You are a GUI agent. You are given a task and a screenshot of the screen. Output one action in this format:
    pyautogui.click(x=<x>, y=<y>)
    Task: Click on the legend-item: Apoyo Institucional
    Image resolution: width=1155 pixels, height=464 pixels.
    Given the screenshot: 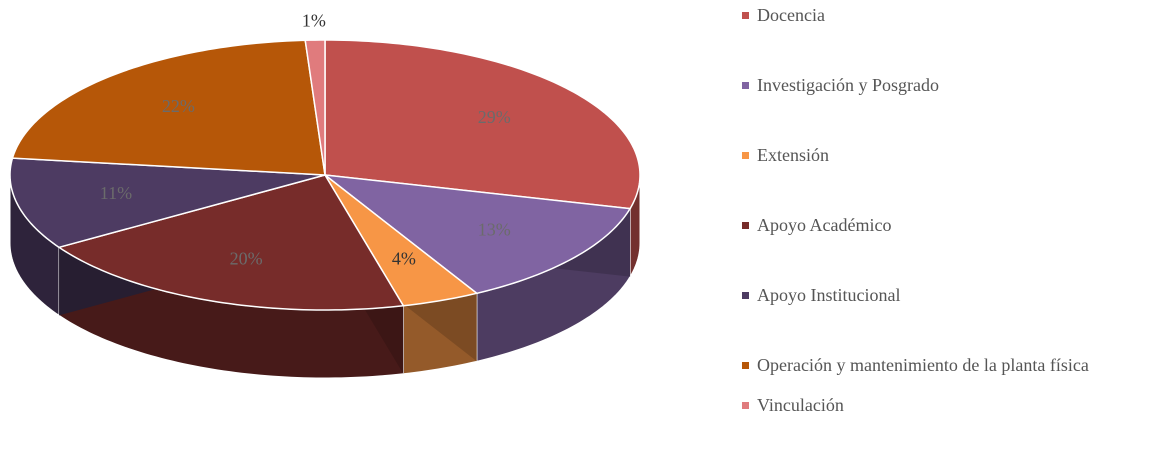 What is the action you would take?
    pyautogui.click(x=947, y=295)
    